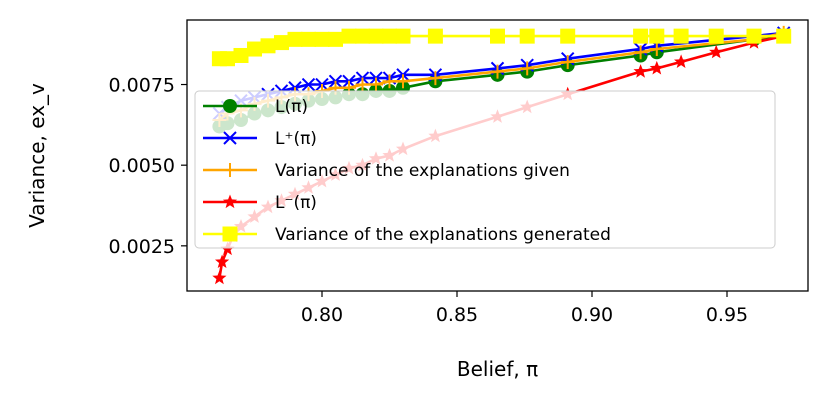 This screenshot has height=404, width=831. What do you see at coordinates (291, 107) in the screenshot?
I see `legend-label: L(π)` at bounding box center [291, 107].